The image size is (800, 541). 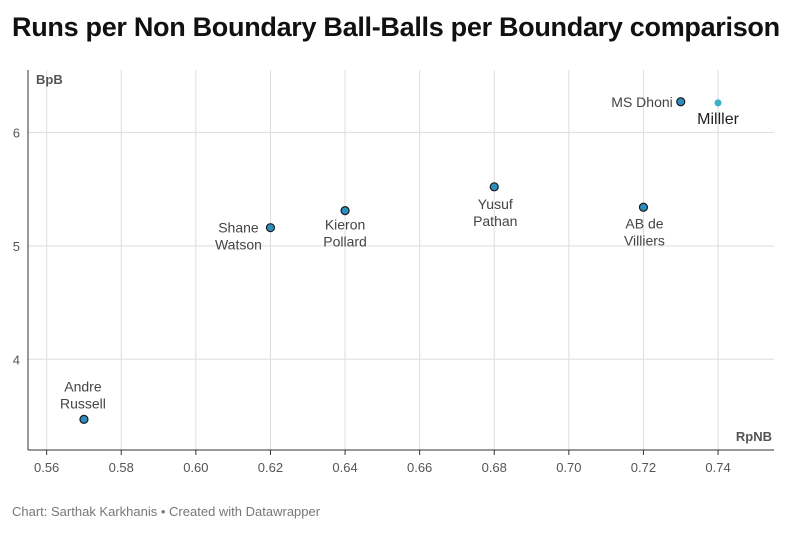 What do you see at coordinates (344, 467) in the screenshot?
I see `x-tick-label: 0.64` at bounding box center [344, 467].